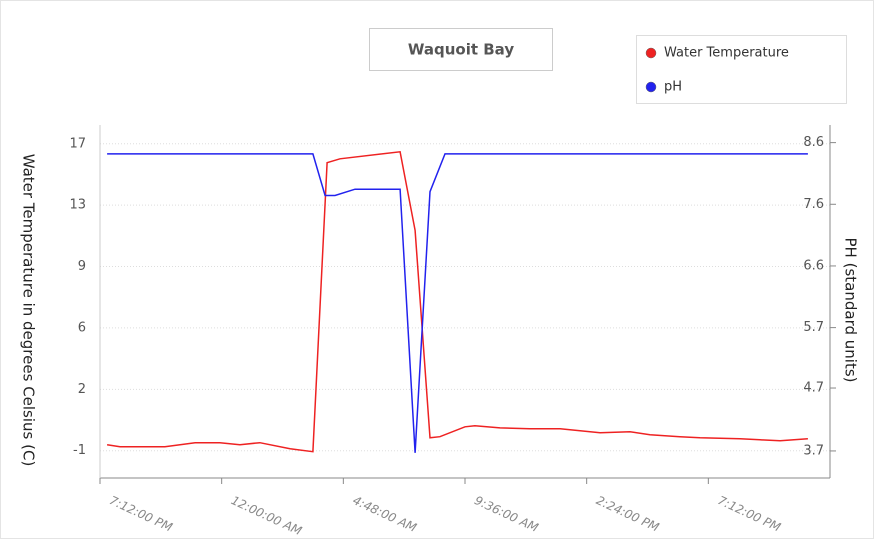 This screenshot has height=543, width=874. Describe the element at coordinates (29, 310) in the screenshot. I see `y-axis-label: Water Temperature in degrees Celsius (C)` at that location.